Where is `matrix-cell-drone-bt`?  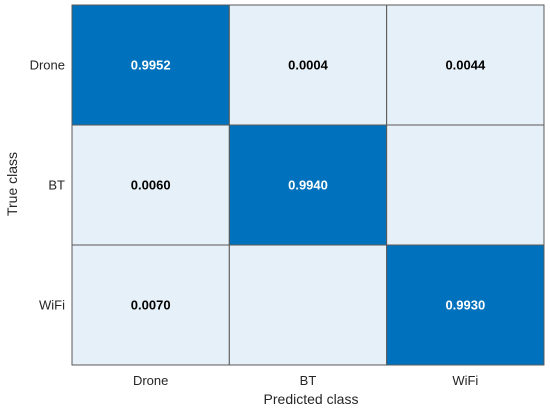
matrix-cell-drone-bt is located at coordinates (308, 65).